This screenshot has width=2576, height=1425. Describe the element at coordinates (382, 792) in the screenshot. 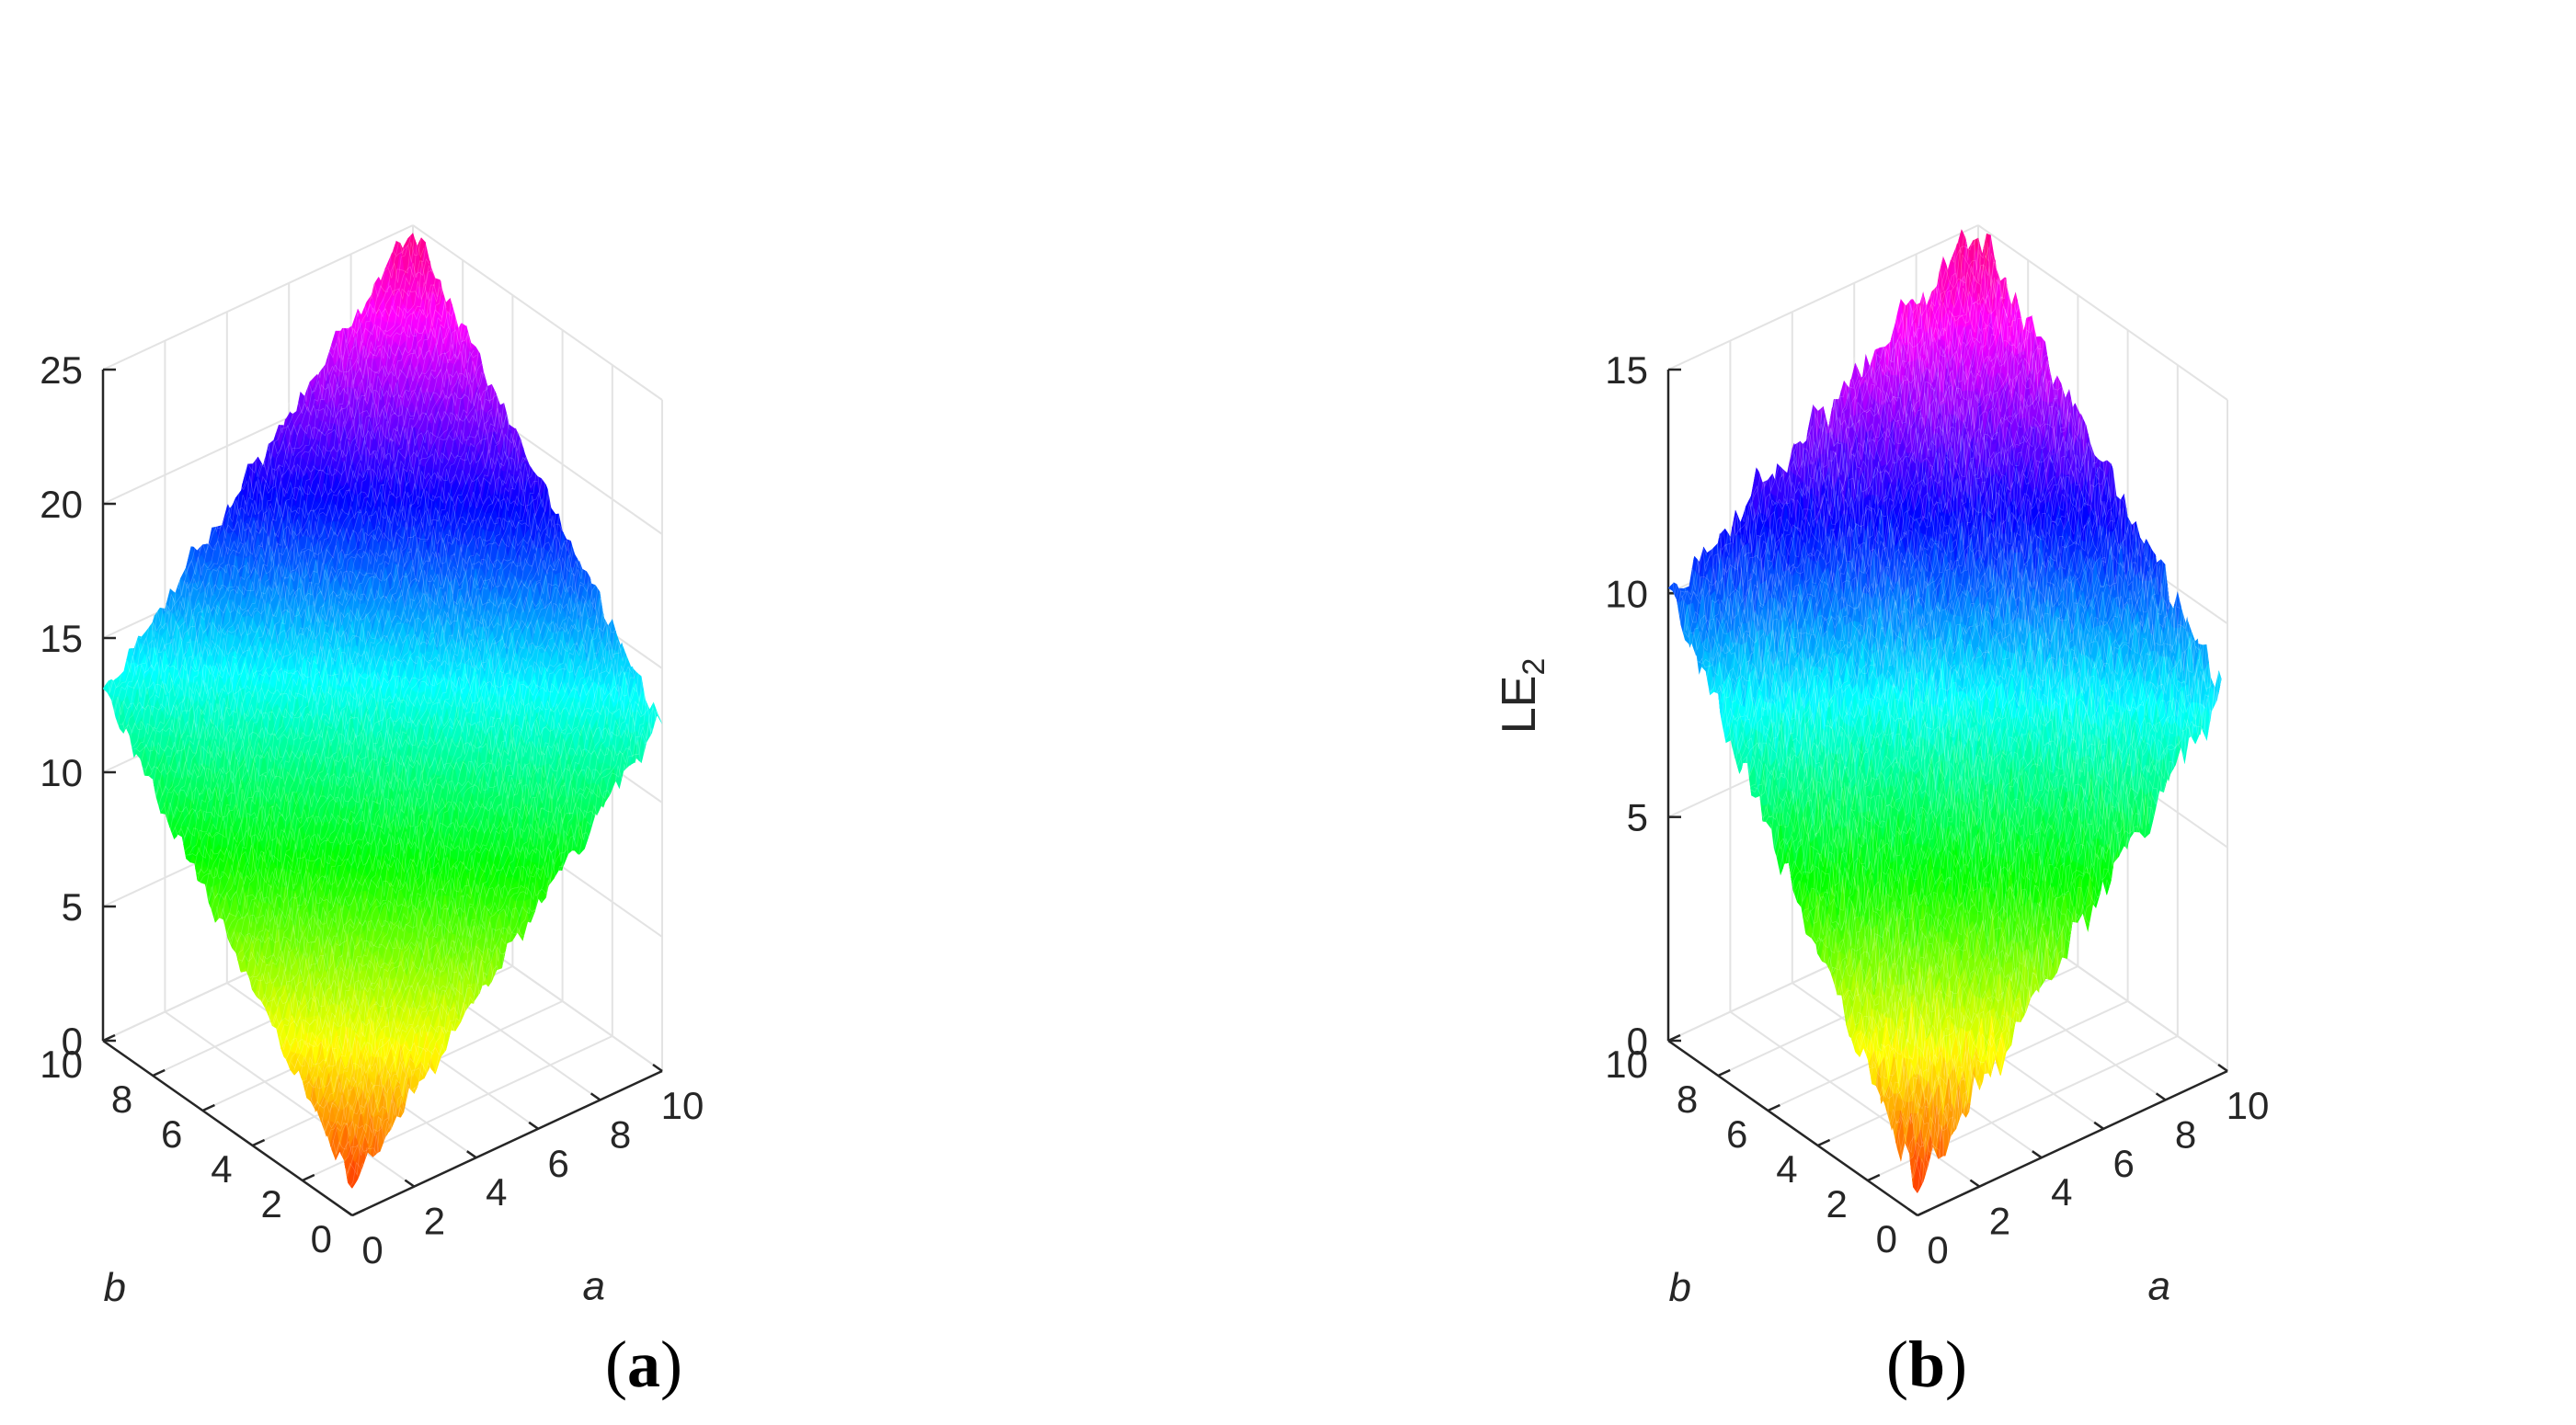

I see `axes-a` at that location.